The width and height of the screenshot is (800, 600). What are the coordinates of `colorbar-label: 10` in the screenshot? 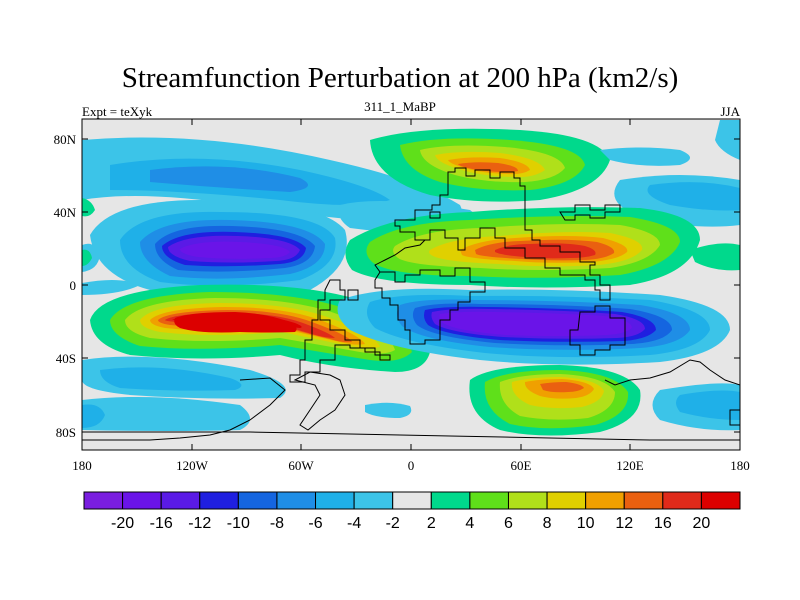 It's located at (586, 523).